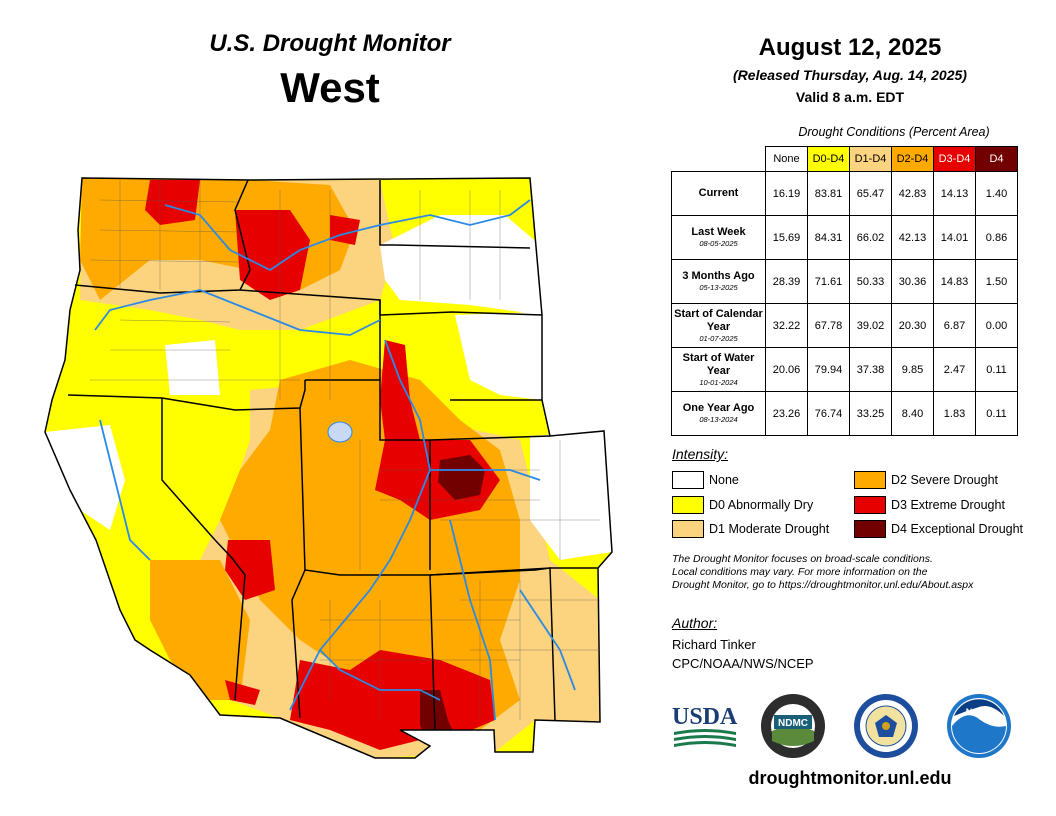 Image resolution: width=1056 pixels, height=816 pixels. What do you see at coordinates (912, 325) in the screenshot?
I see `table-cell: 20.30` at bounding box center [912, 325].